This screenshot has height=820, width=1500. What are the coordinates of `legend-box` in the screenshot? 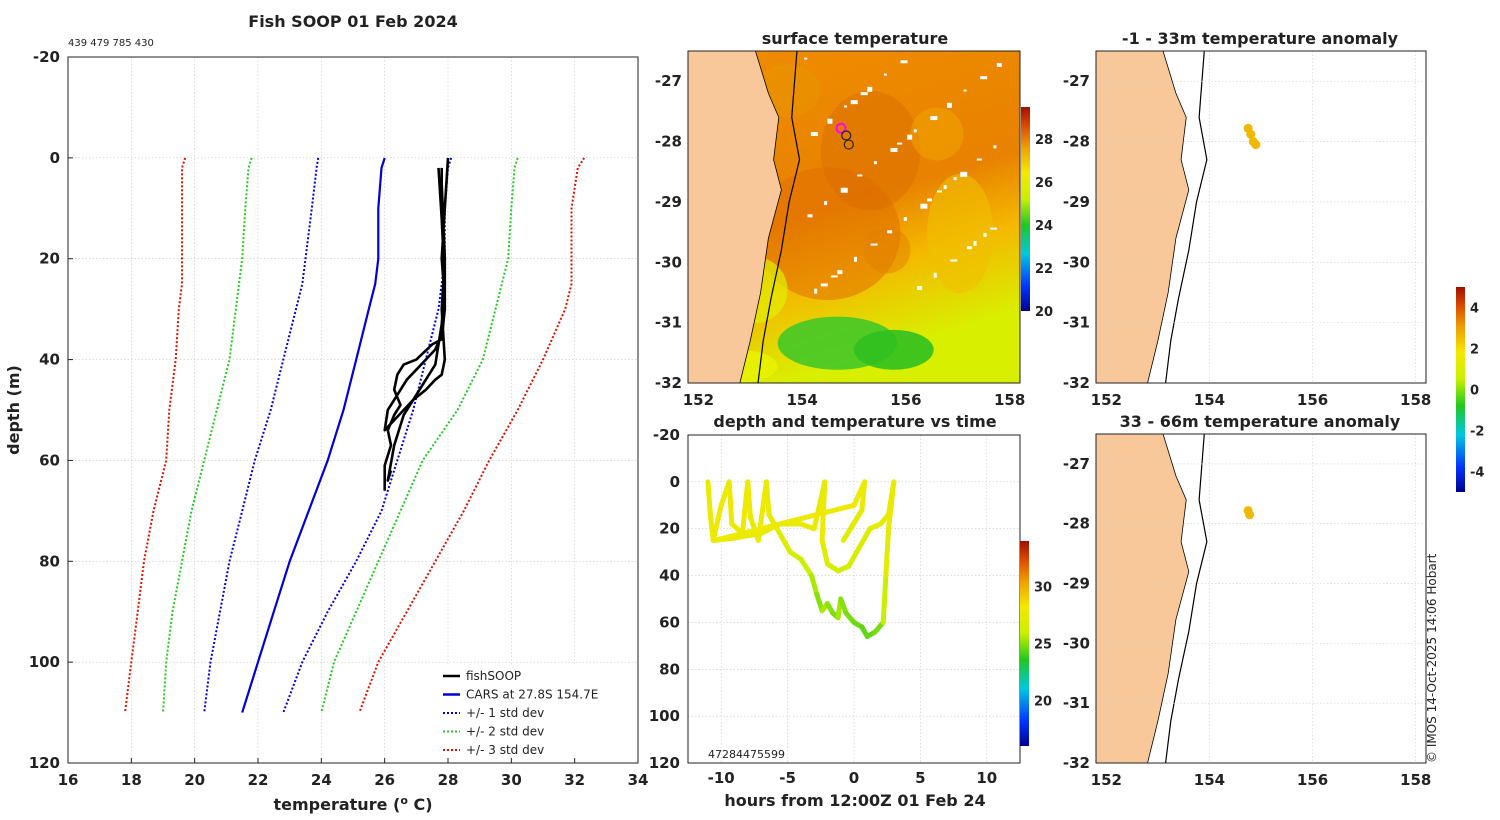 It's located at (536, 711).